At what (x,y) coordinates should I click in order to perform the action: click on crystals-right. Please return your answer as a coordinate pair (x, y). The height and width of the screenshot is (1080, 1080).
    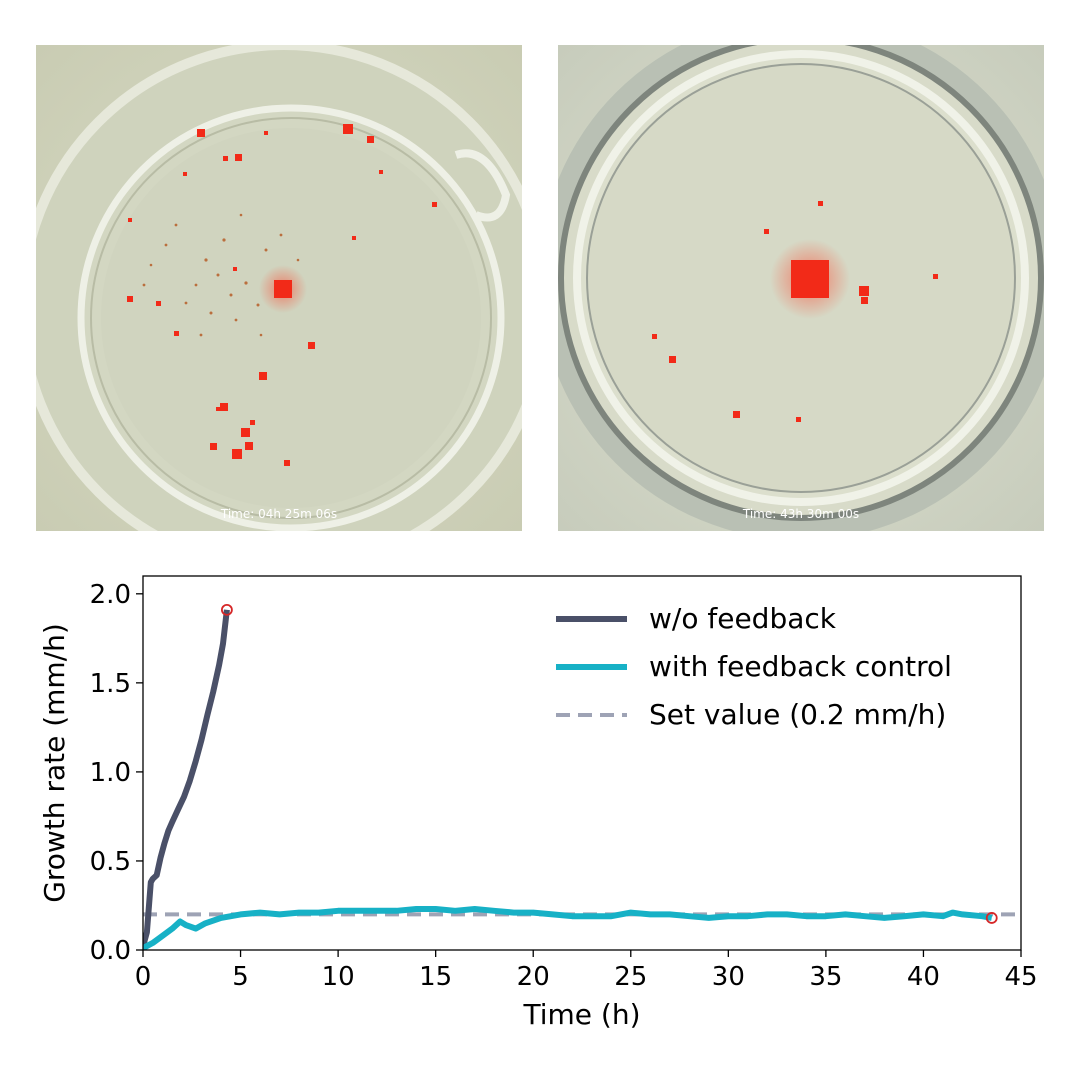
    Looking at the image, I should click on (795, 311).